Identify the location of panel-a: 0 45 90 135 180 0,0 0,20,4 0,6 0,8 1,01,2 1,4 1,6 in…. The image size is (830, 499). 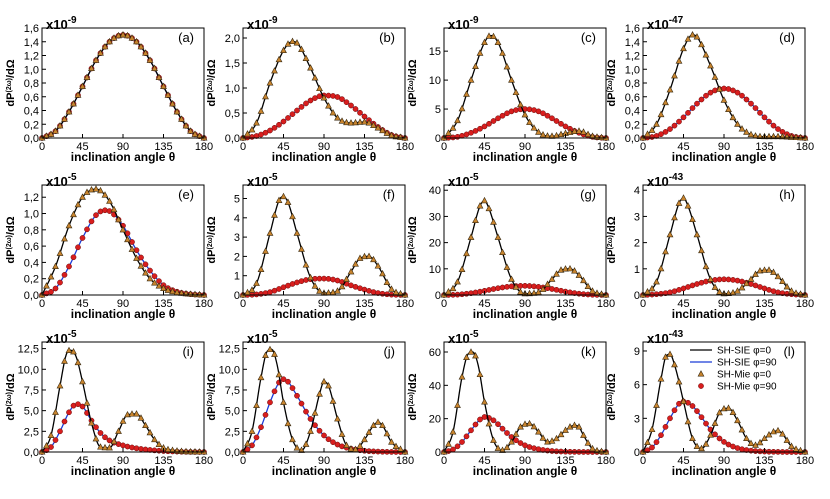
(109, 89).